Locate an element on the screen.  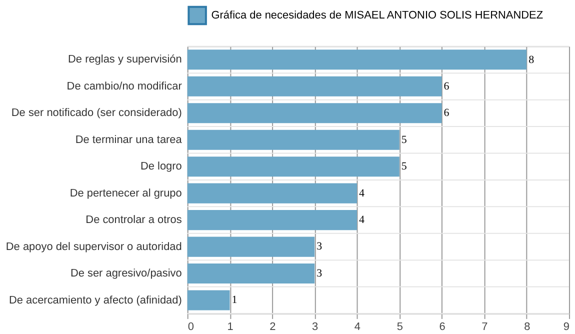
y-tick-label: De logro is located at coordinates (161, 166).